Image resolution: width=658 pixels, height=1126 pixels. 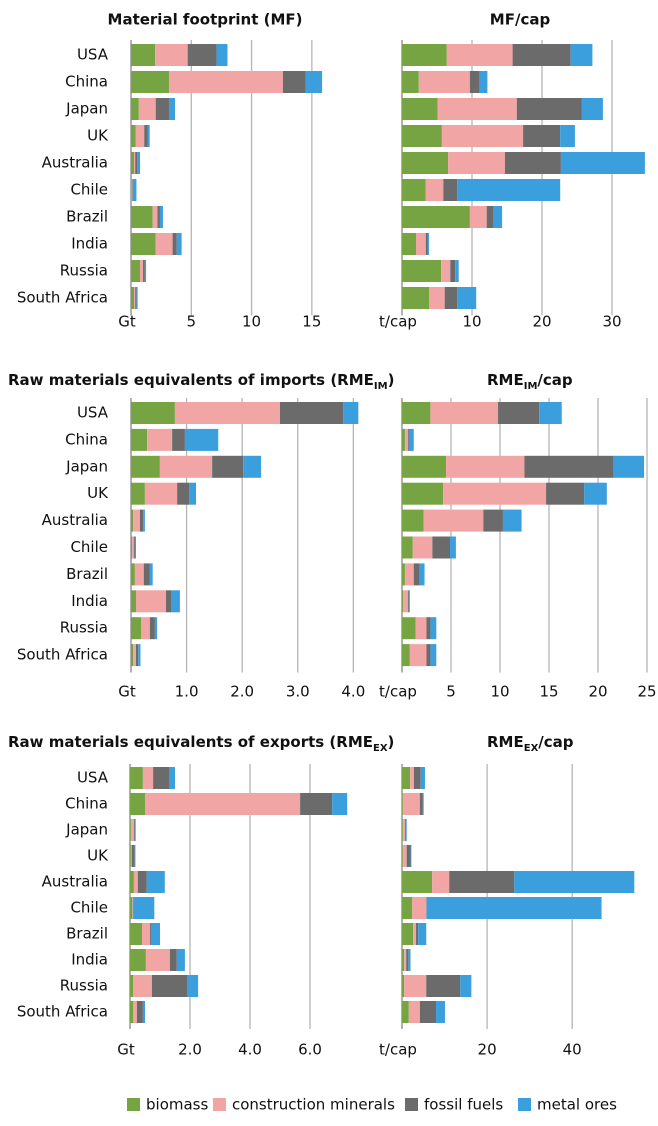 I want to click on x-tick-label: 2.0, so click(x=242, y=692).